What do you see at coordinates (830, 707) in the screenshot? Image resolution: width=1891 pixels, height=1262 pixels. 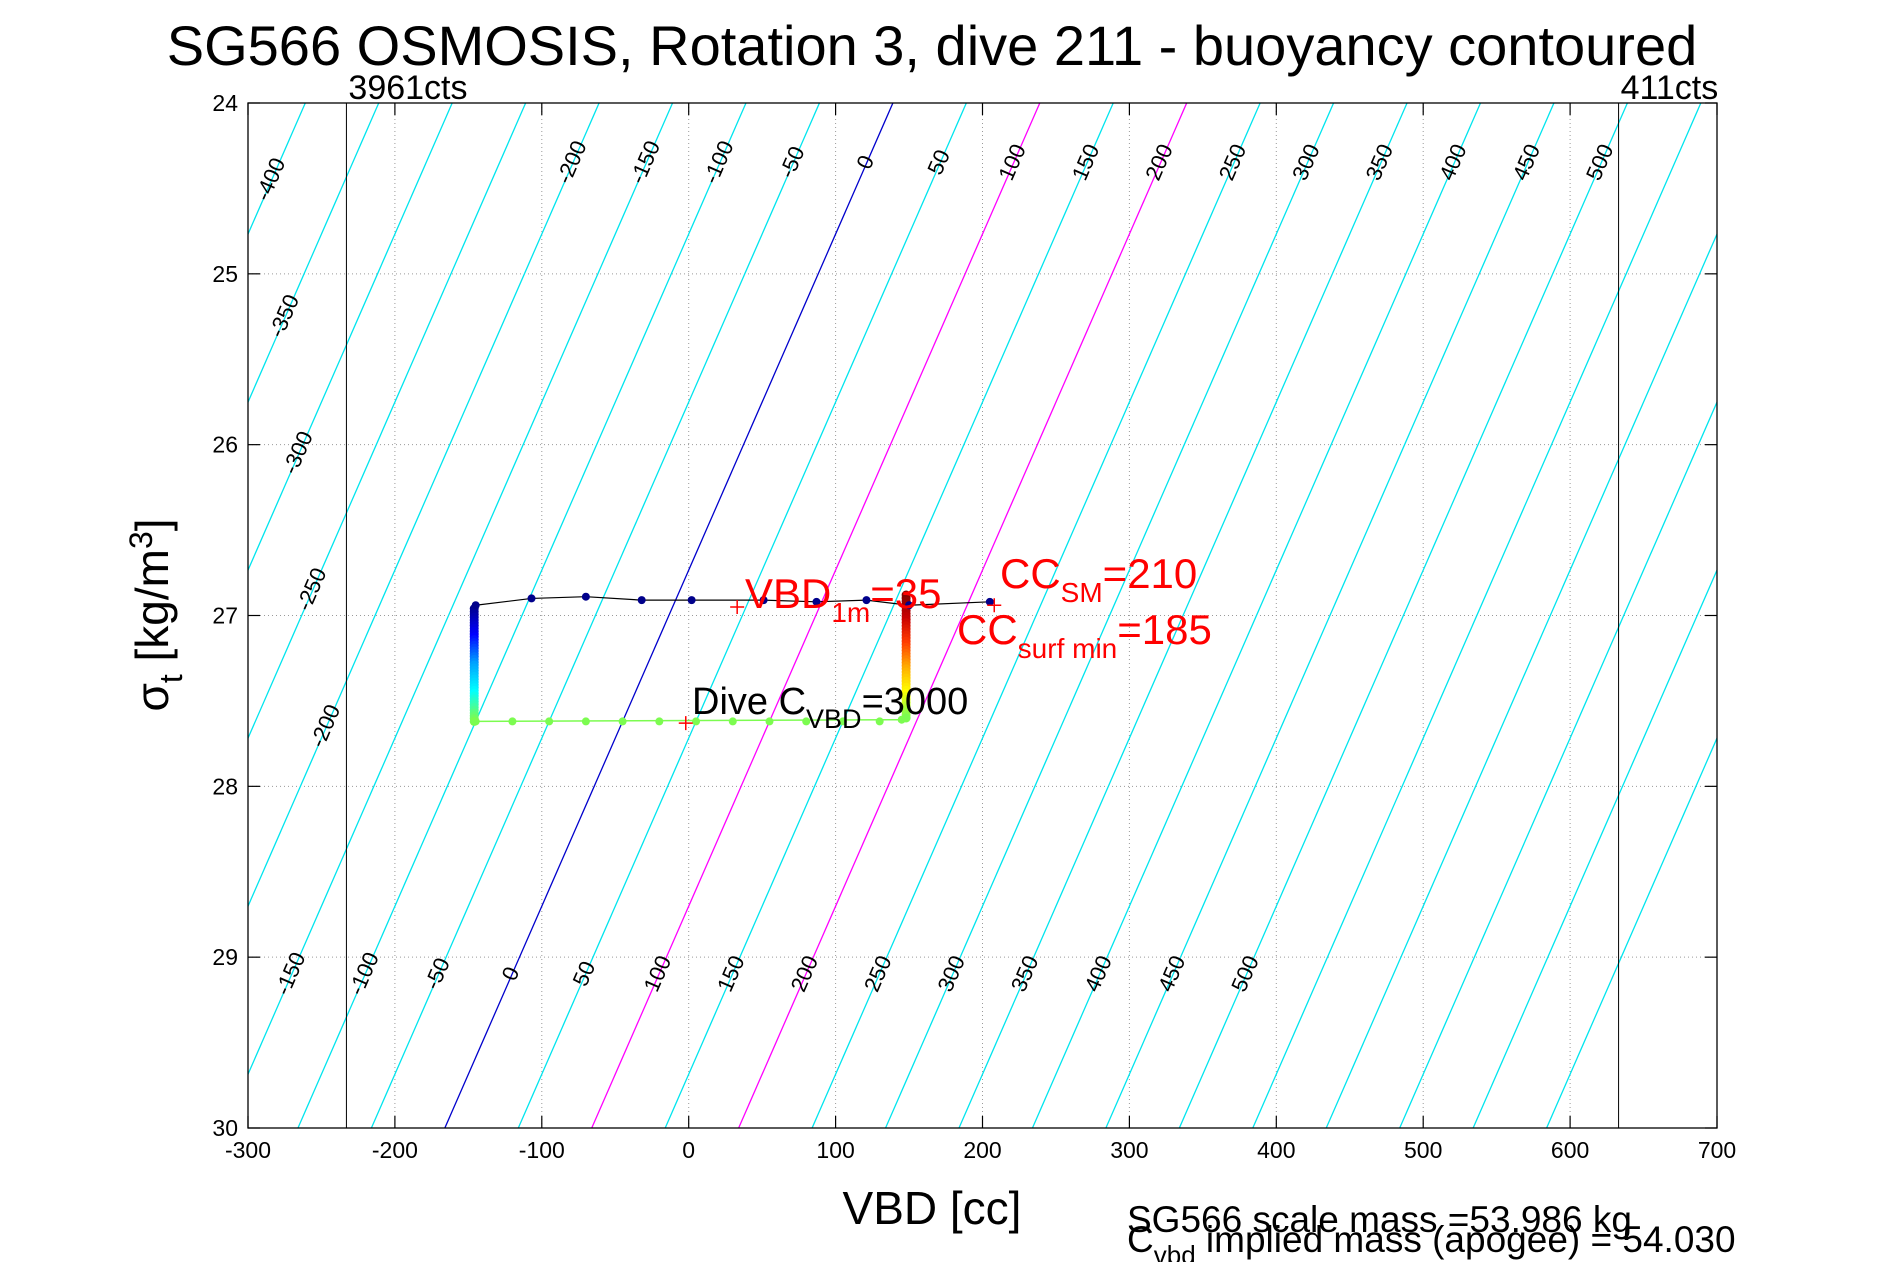 I see `dive-cvbd-annotation: Dive CVBD=3000` at bounding box center [830, 707].